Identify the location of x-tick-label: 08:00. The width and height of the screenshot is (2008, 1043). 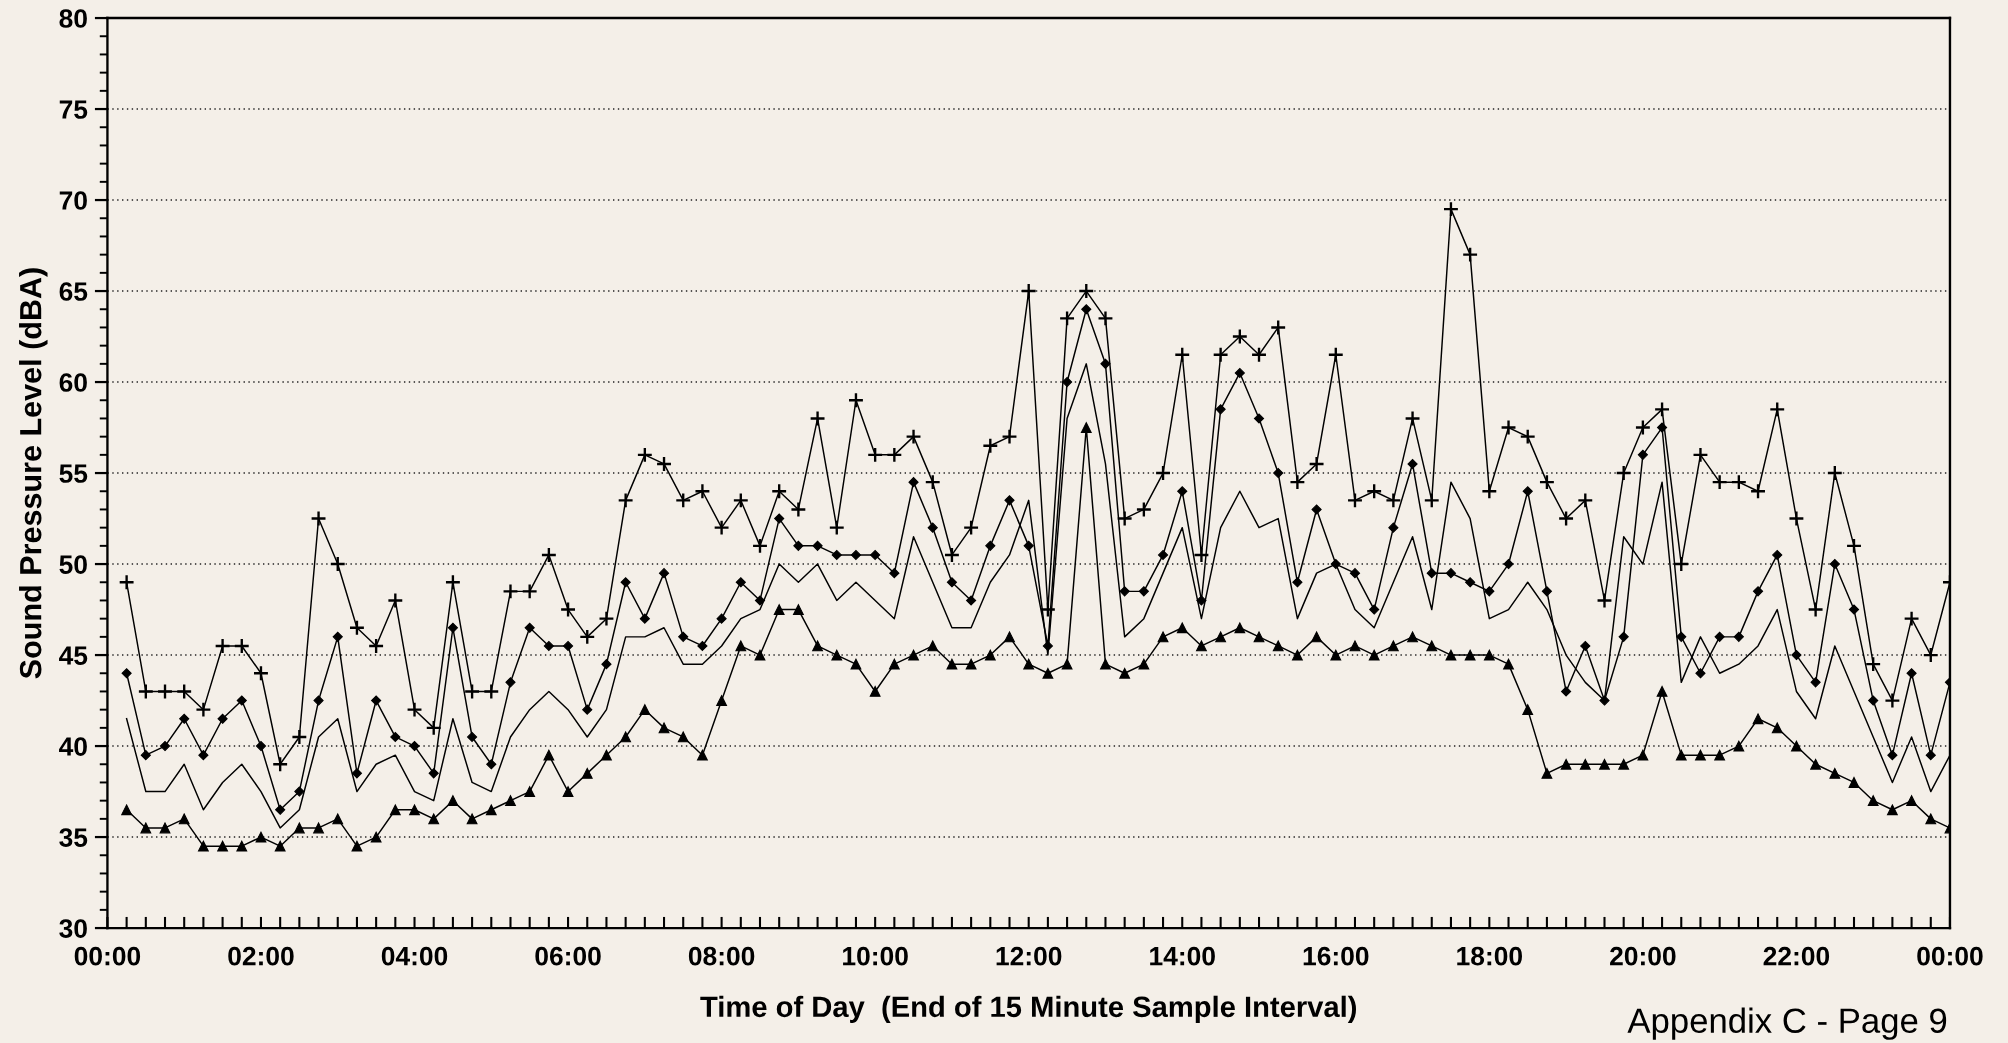
(721, 956).